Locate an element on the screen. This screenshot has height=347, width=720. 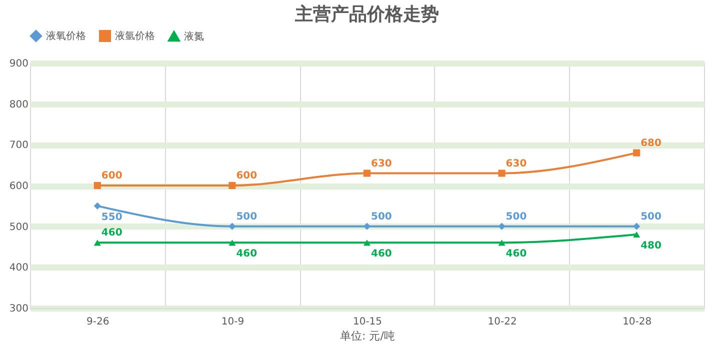
y-tick-label: 300 is located at coordinates (18, 309).